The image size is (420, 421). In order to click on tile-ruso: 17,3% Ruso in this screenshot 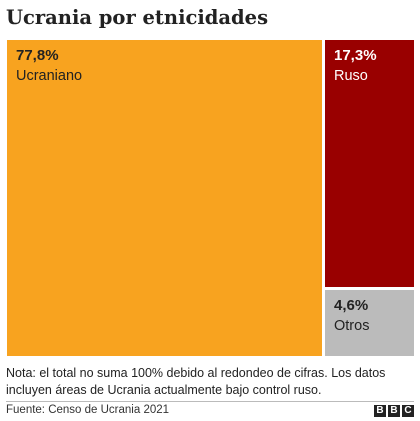, I will do `click(369, 163)`.